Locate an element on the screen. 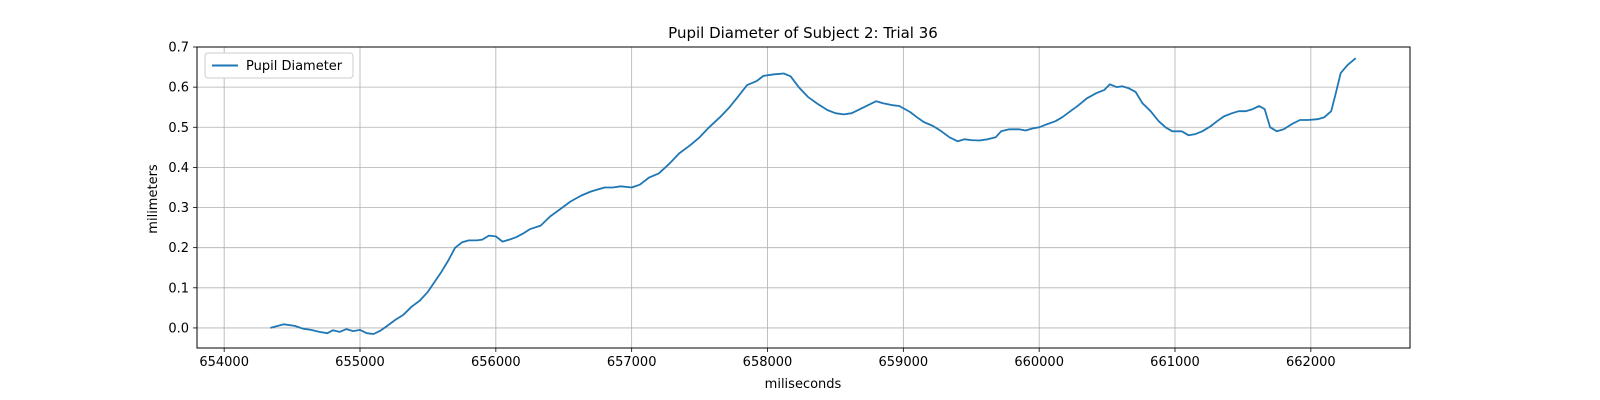 This screenshot has height=400, width=1600. y-tick-label: 0.2 is located at coordinates (178, 248).